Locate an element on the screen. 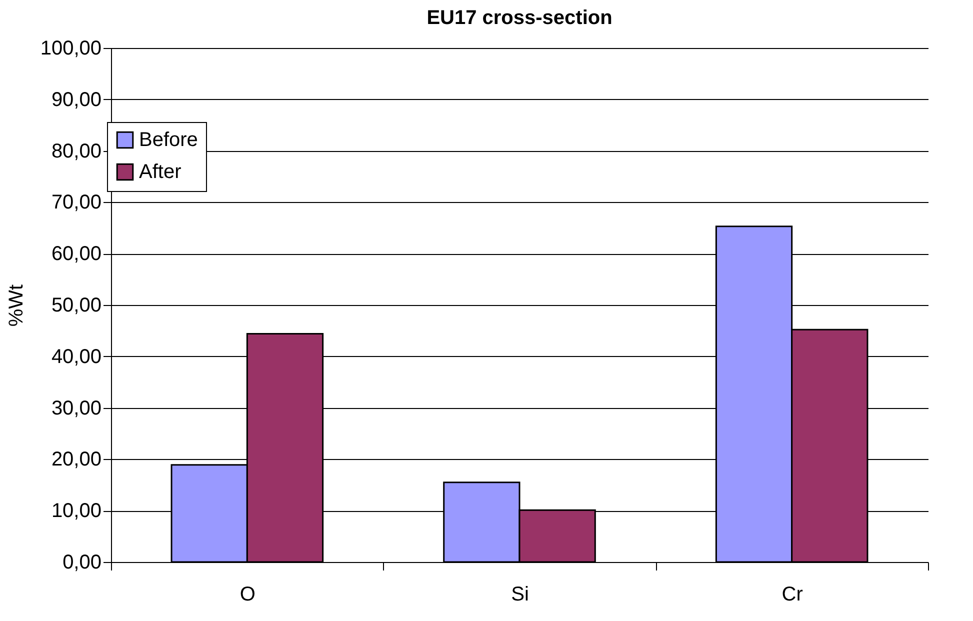 The width and height of the screenshot is (973, 621). y-tick-label: 50,00 is located at coordinates (76, 305).